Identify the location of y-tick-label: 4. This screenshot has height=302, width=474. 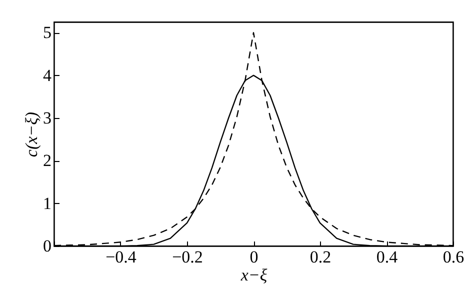
(47, 75).